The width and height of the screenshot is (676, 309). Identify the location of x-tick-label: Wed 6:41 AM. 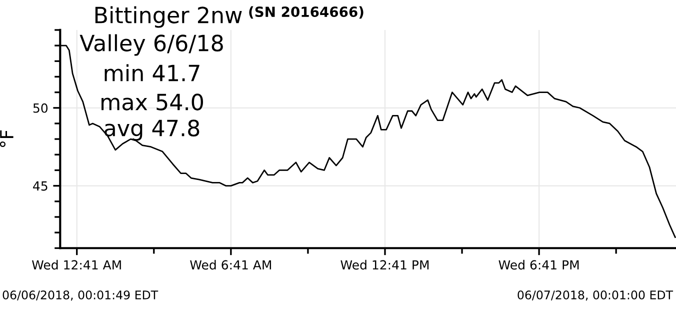
(230, 265).